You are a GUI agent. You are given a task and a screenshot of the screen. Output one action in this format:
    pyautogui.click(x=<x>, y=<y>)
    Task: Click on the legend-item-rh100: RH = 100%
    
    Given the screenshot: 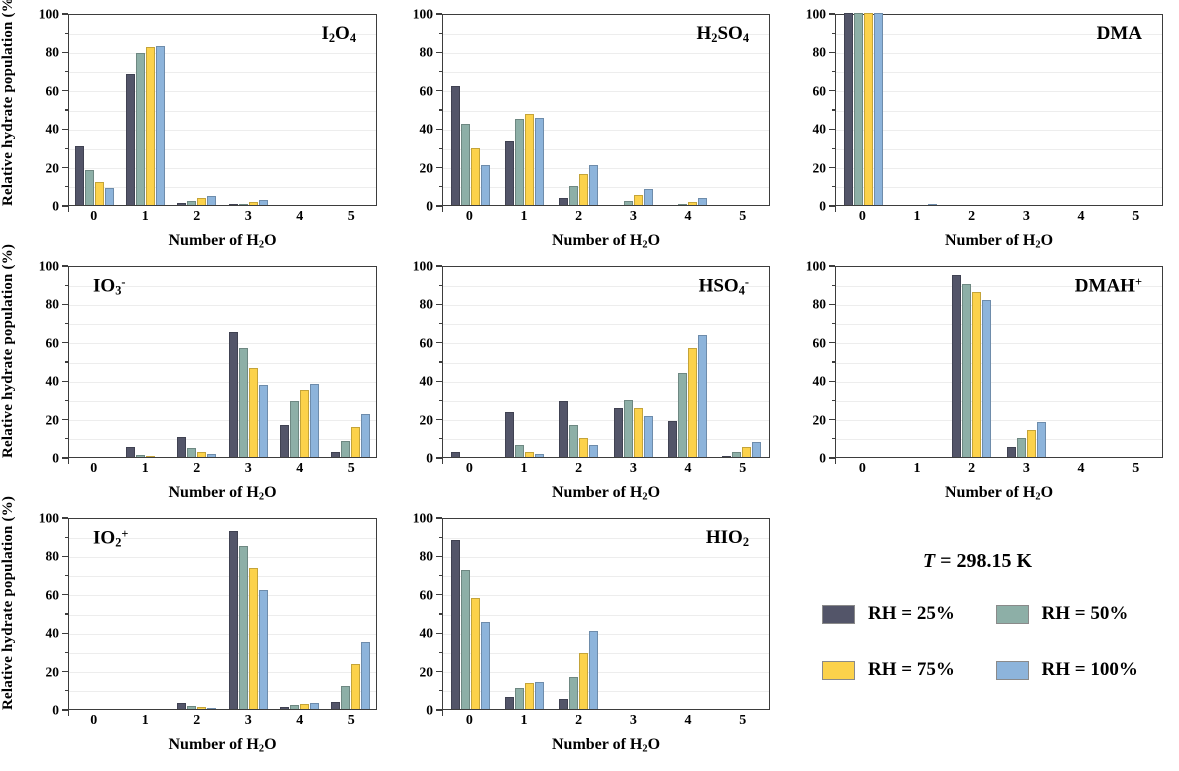 What is the action you would take?
    pyautogui.click(x=1072, y=670)
    